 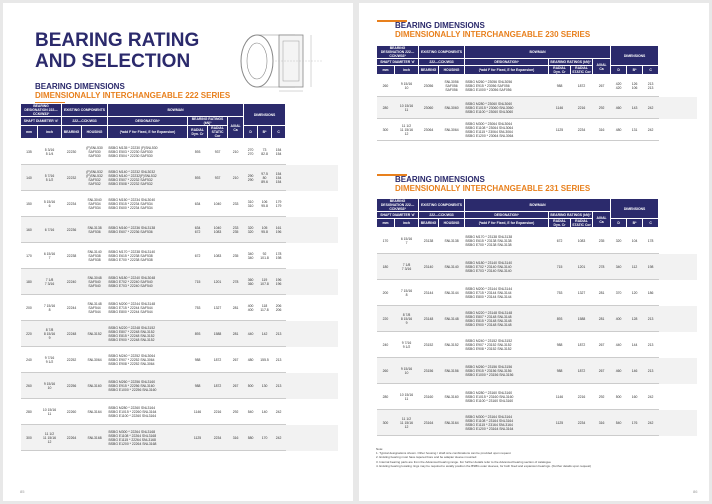 What do you see at coordinates (29, 151) in the screenshot?
I see `cell-mm: 135` at bounding box center [29, 151].